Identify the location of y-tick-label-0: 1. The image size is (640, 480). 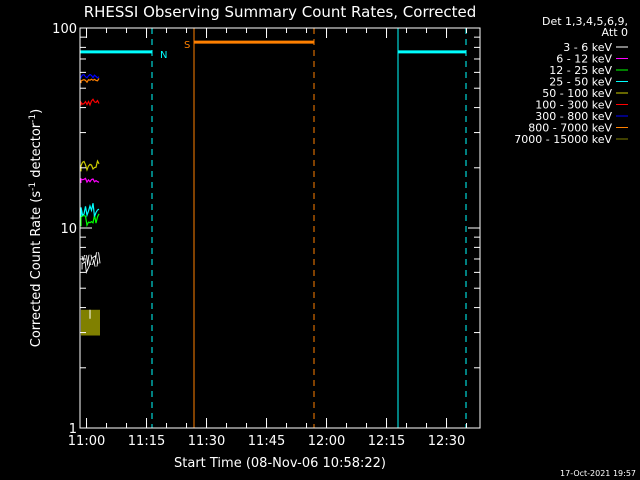
(73, 429).